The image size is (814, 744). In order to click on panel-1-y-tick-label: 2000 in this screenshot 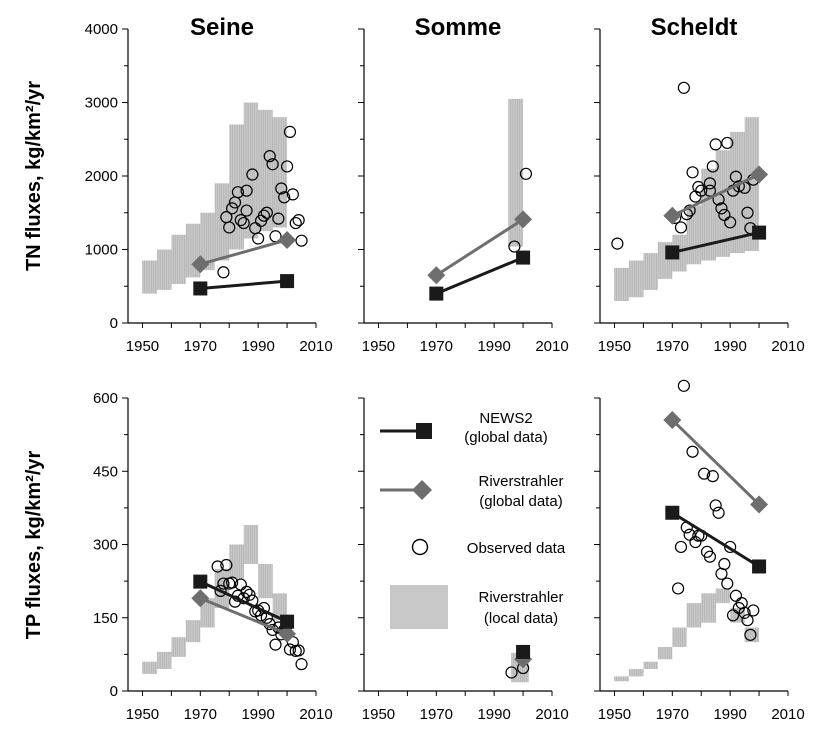, I will do `click(101, 176)`.